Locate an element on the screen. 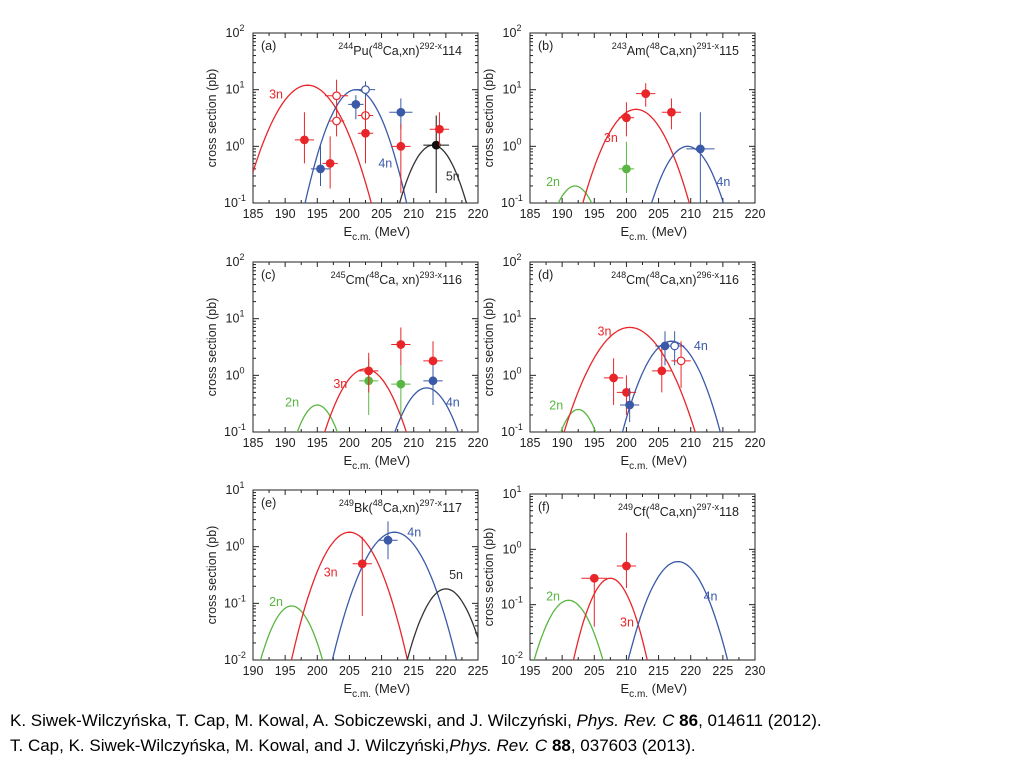  reference-2-volume: 88 is located at coordinates (561, 745).